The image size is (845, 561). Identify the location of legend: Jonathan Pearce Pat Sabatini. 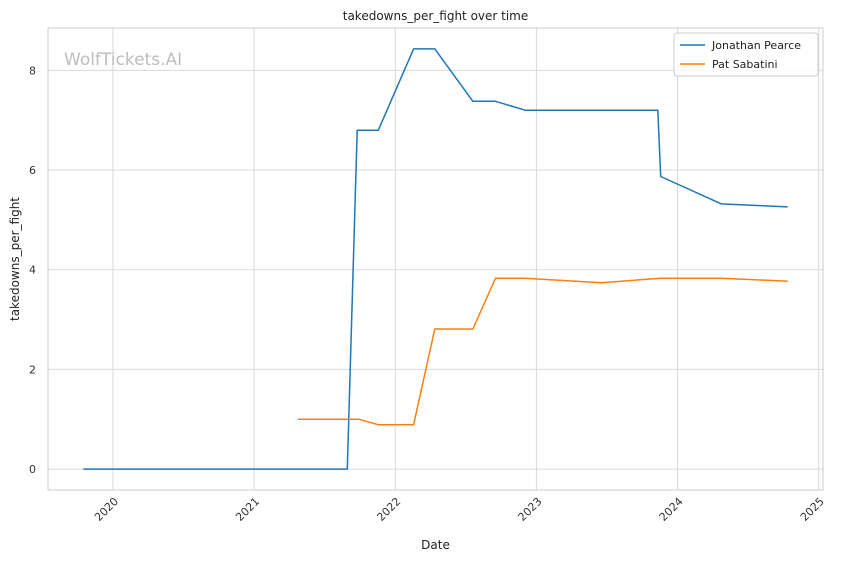
(746, 54).